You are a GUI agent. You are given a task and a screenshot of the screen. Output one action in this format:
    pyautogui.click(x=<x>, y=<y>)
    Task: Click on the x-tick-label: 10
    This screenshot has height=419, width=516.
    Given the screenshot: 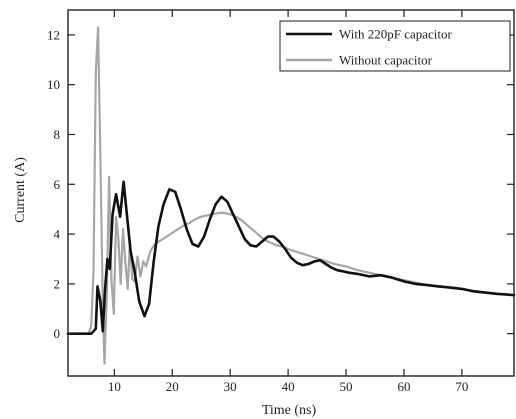 What is the action you would take?
    pyautogui.click(x=114, y=386)
    